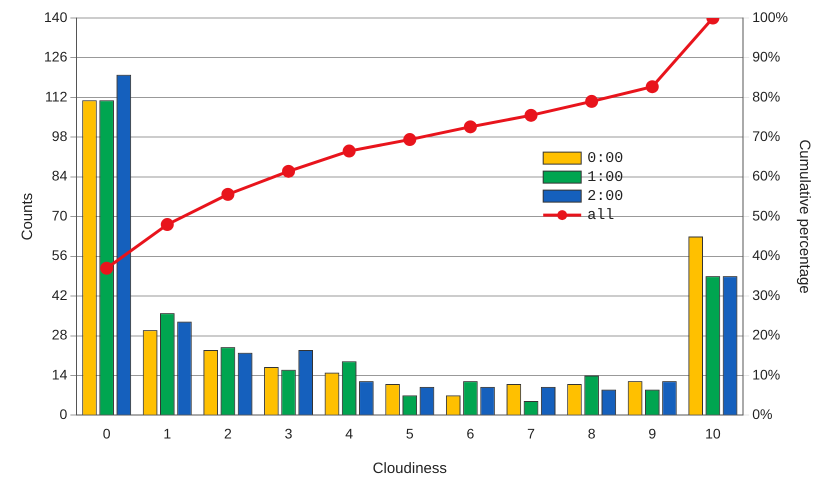 Image resolution: width=827 pixels, height=490 pixels. I want to click on y2-tick-label: 90%, so click(766, 56).